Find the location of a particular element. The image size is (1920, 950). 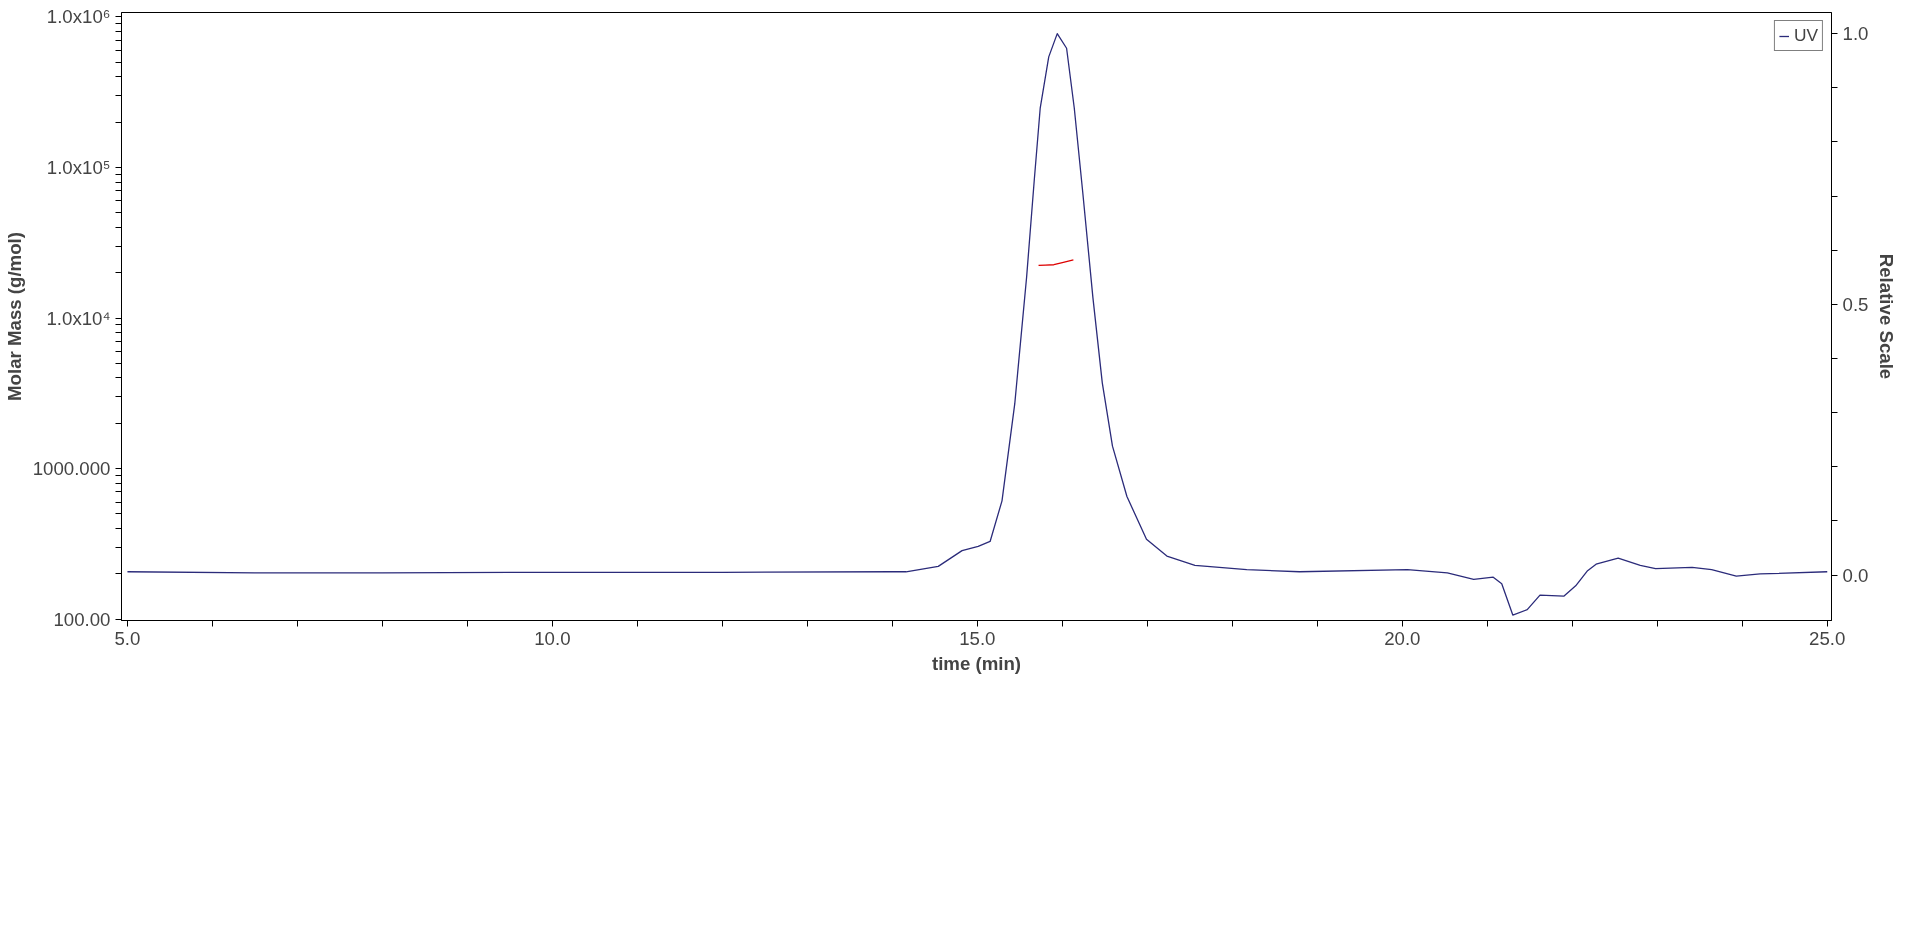

x-tick-label: 15.0 is located at coordinates (977, 638).